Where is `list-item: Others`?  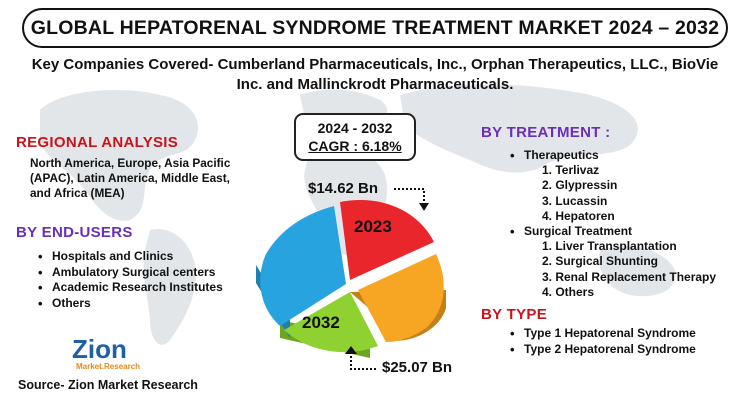
list-item: Others is located at coordinates (129, 304).